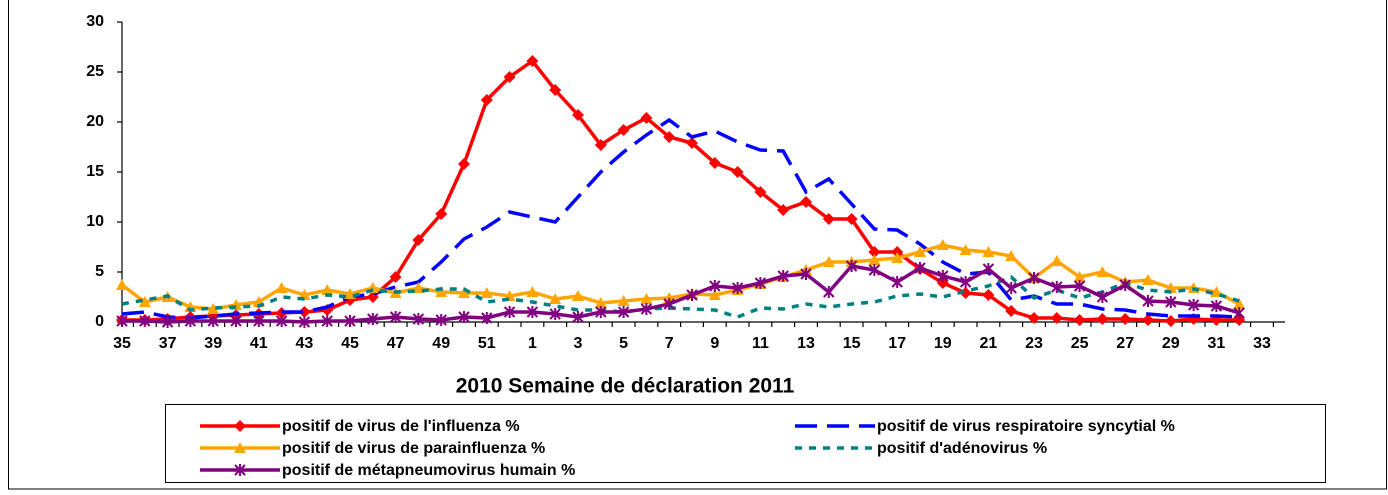 This screenshot has width=1388, height=495. What do you see at coordinates (1125, 343) in the screenshot?
I see `x-tick-label: 27` at bounding box center [1125, 343].